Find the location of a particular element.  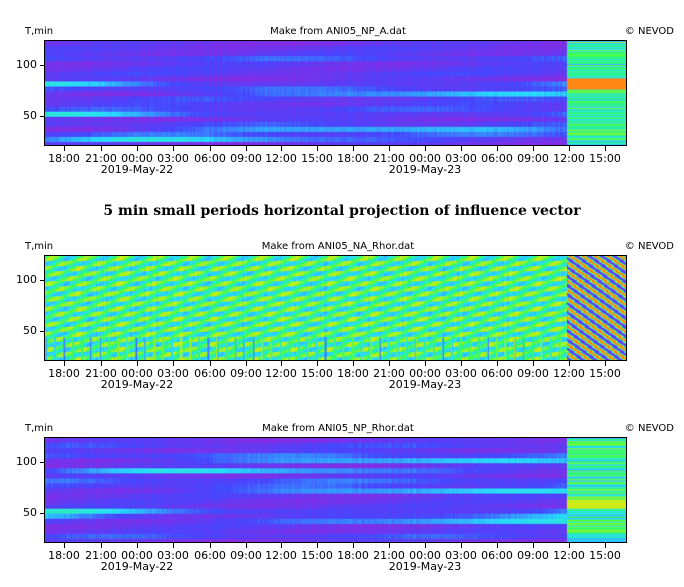

chart-title: Make from ANI05_NP_Rhor.dat is located at coordinates (338, 428).